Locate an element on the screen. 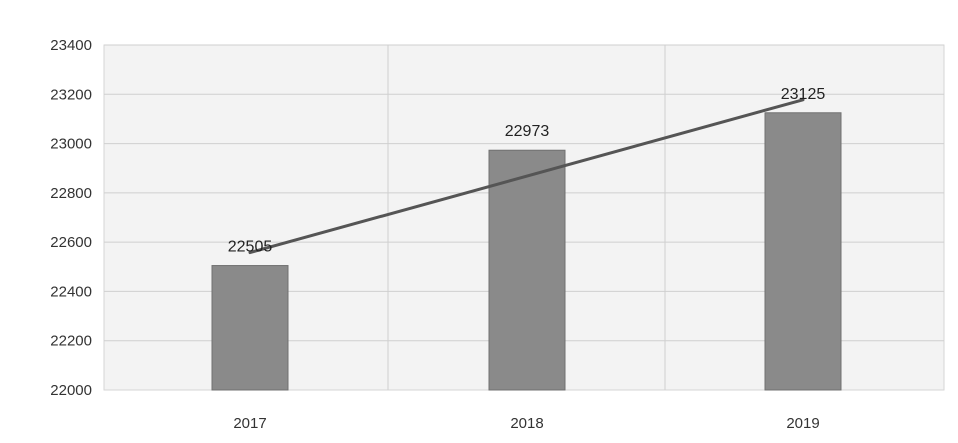  data-label-2018: 22973 is located at coordinates (527, 131).